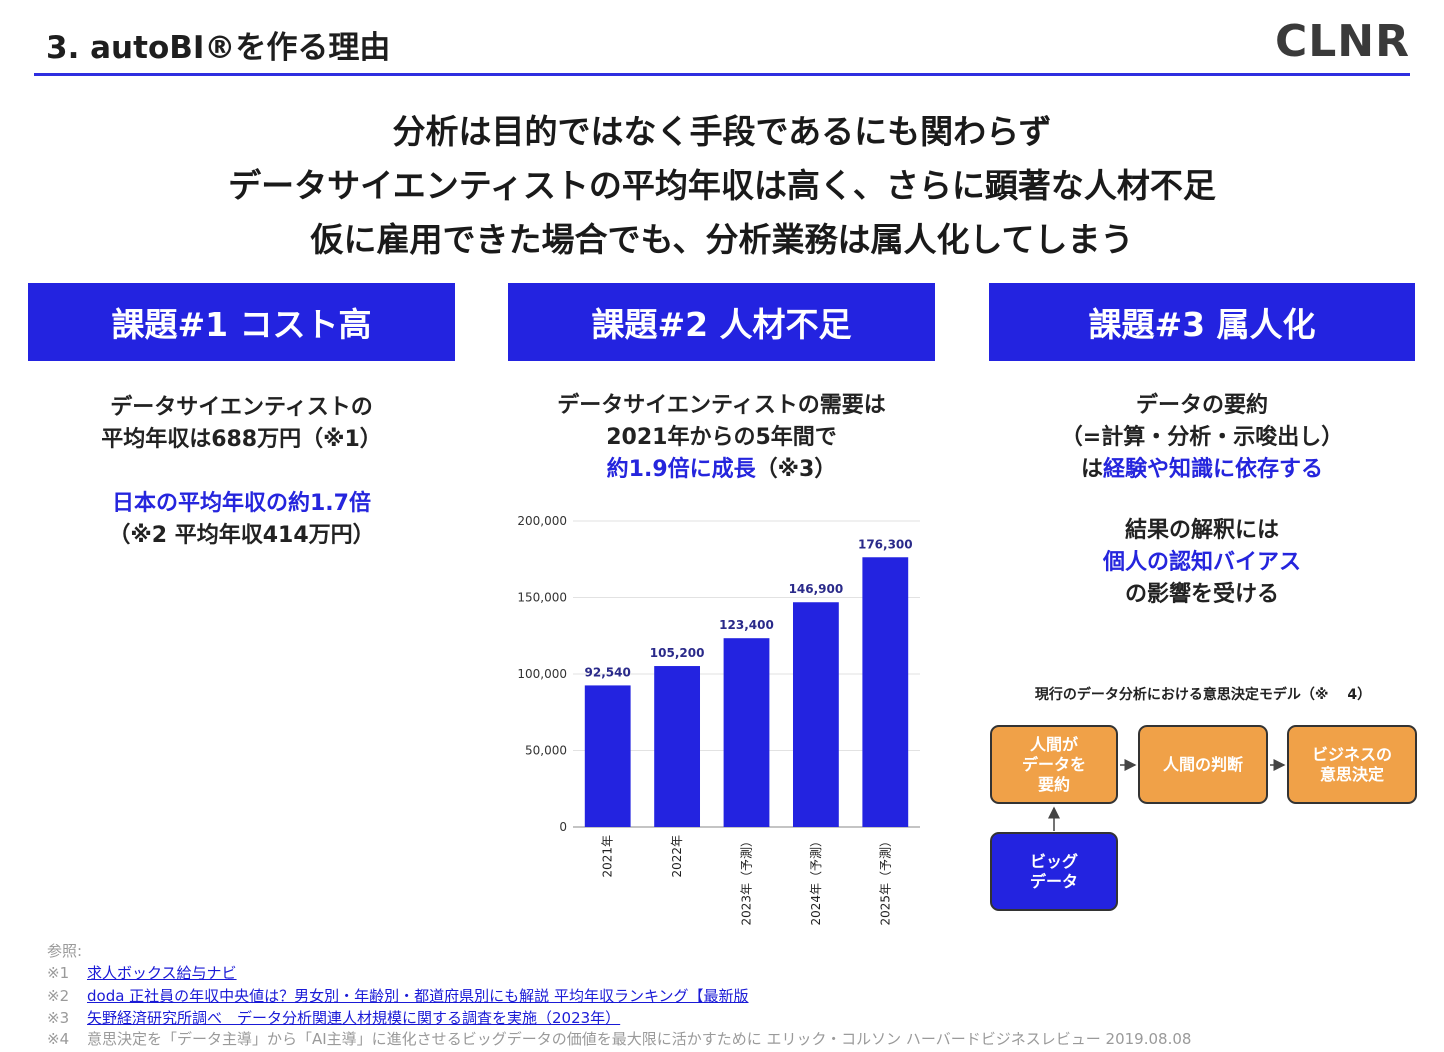 The width and height of the screenshot is (1444, 1052). Describe the element at coordinates (608, 856) in the screenshot. I see `x-tick-label: 2021年` at that location.